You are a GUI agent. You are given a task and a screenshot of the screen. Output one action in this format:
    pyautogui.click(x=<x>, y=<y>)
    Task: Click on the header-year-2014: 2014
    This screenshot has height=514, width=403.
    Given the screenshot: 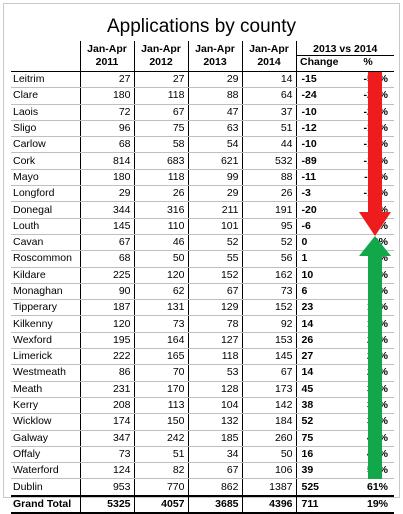 What is the action you would take?
    pyautogui.click(x=269, y=63)
    